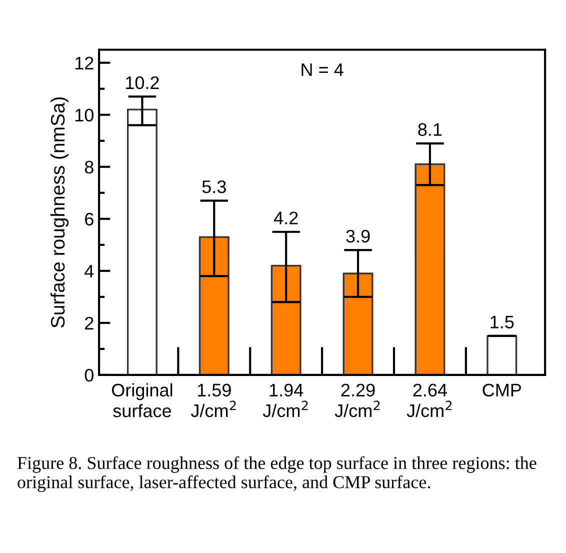 The width and height of the screenshot is (566, 553). Describe the element at coordinates (89, 219) in the screenshot. I see `y-tick-label: 6` at that location.